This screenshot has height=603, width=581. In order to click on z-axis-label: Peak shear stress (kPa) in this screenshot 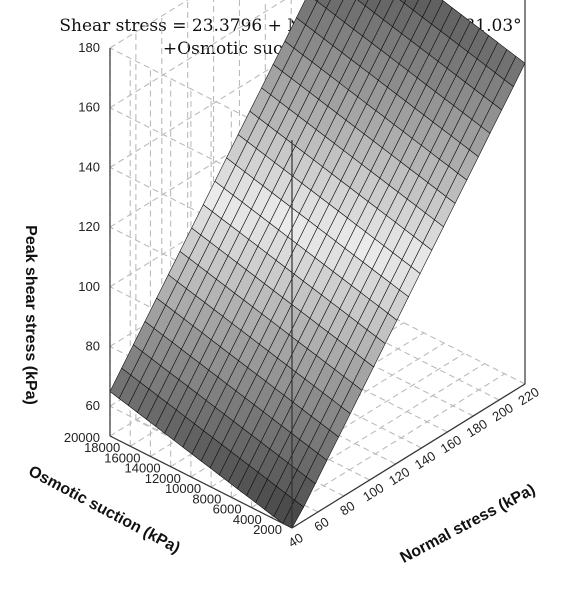, I will do `click(30, 315)`.